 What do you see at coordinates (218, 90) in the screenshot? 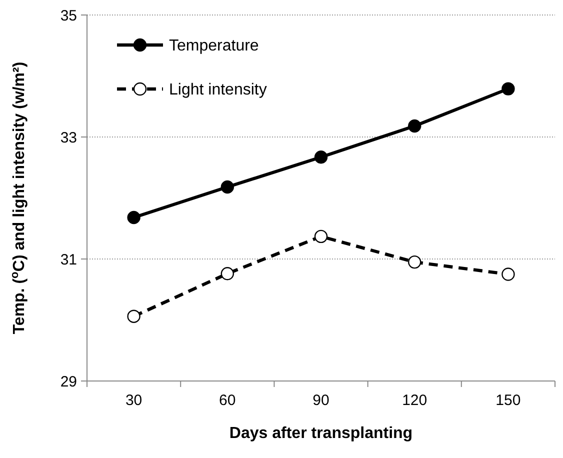
I see `legend-label: Light intensity` at bounding box center [218, 90].